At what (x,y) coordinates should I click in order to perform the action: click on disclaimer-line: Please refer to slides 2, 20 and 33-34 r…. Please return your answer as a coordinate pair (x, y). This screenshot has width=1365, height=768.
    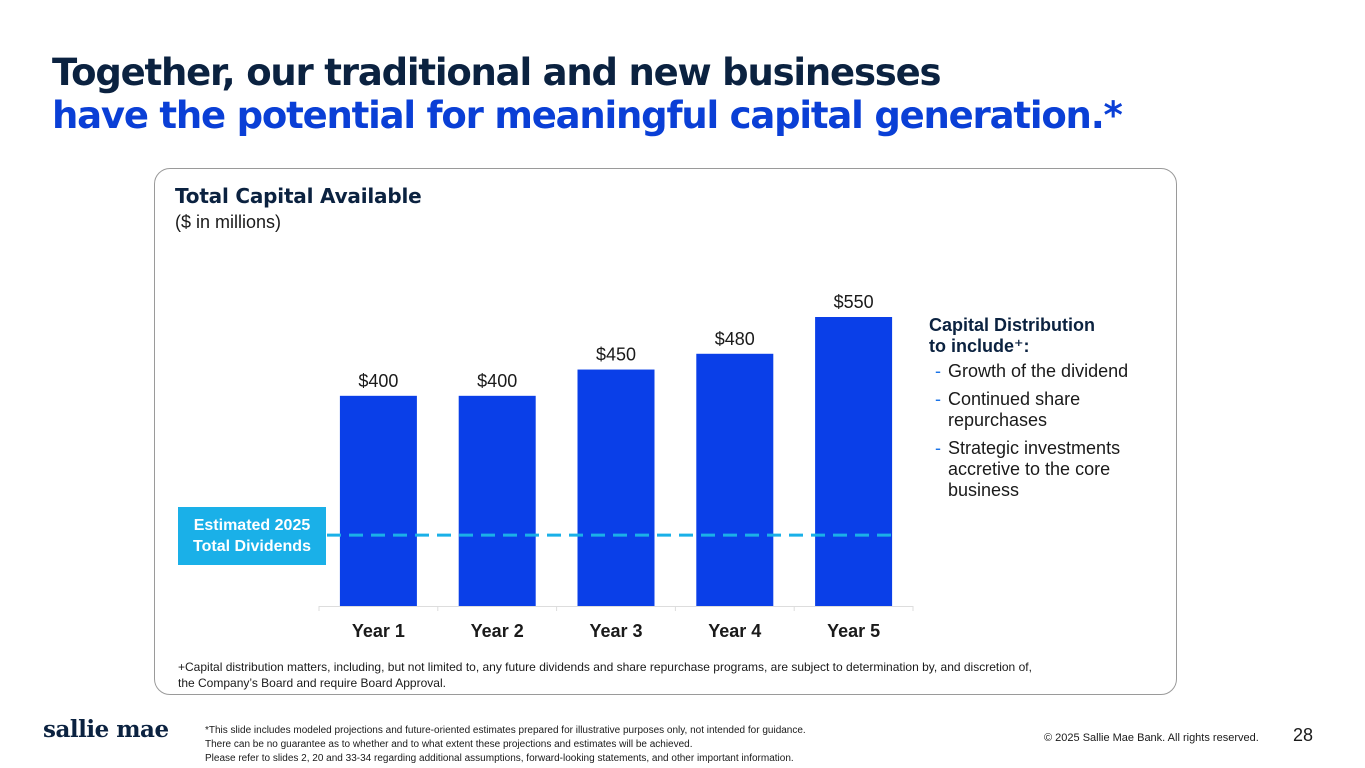
    Looking at the image, I should click on (499, 758).